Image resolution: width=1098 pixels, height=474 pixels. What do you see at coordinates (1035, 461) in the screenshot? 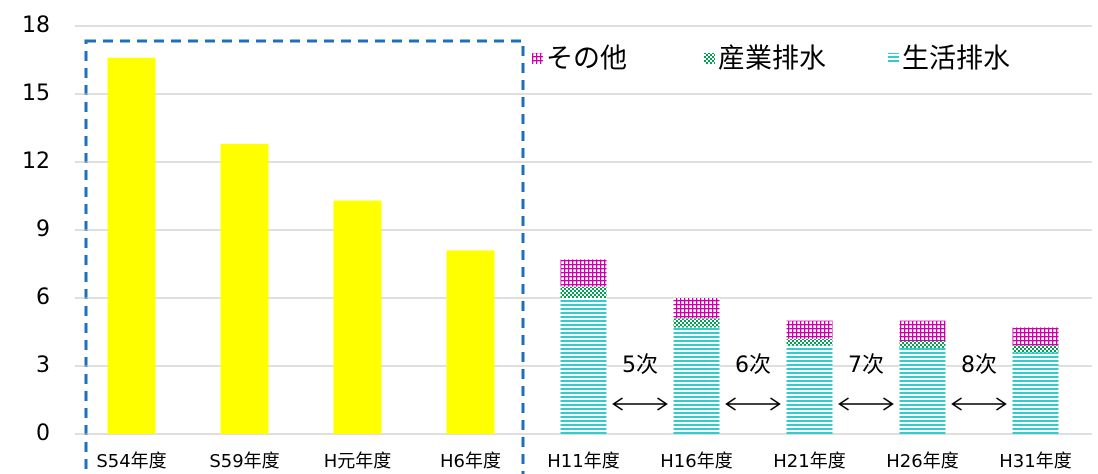
I see `x-tick-label: H31年度` at bounding box center [1035, 461].